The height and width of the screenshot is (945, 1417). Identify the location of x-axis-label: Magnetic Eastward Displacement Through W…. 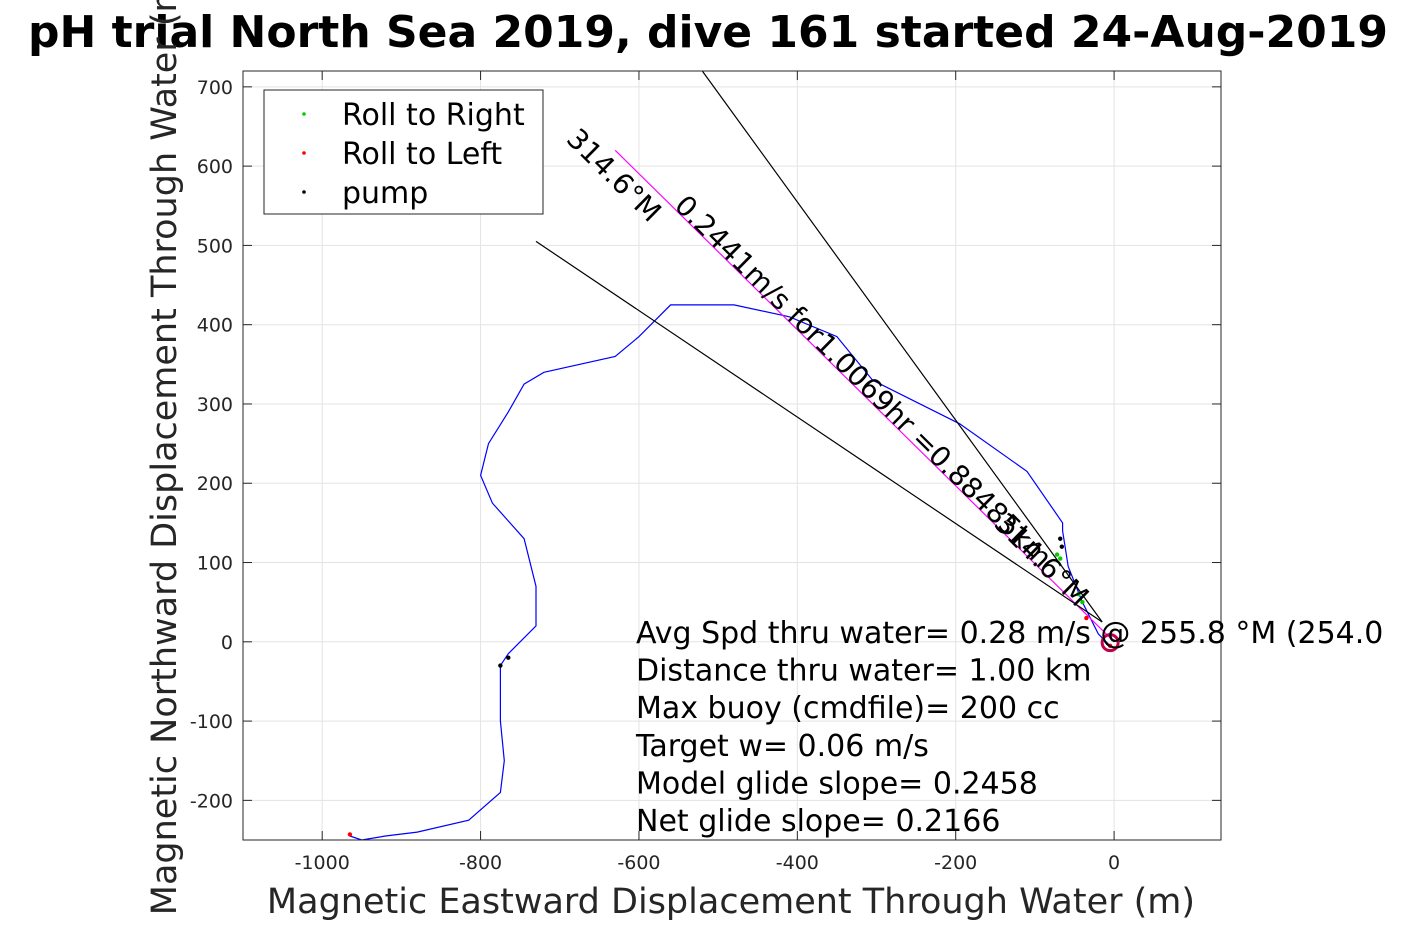
(731, 902).